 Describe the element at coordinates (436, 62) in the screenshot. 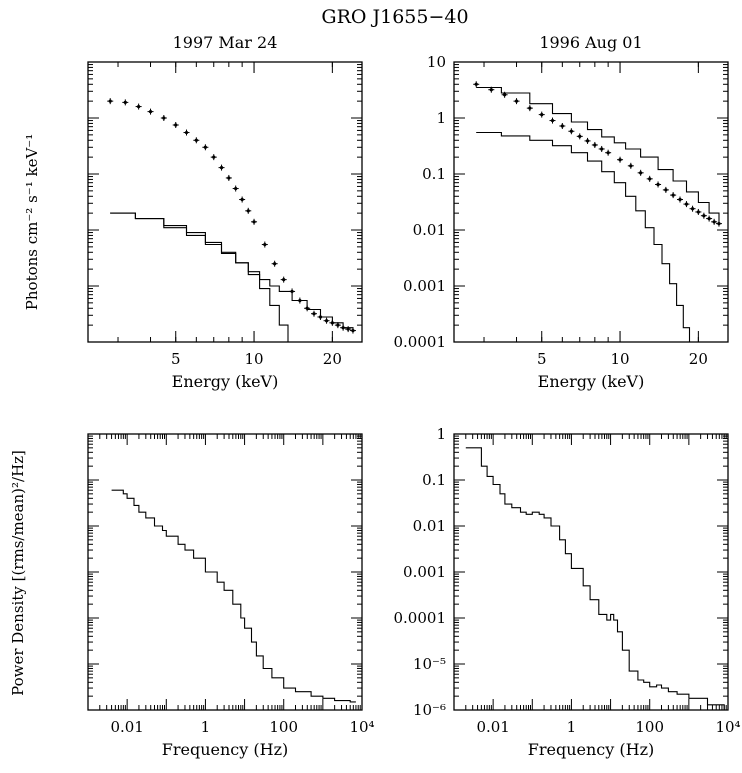

I see `y-tick-label: 10` at that location.